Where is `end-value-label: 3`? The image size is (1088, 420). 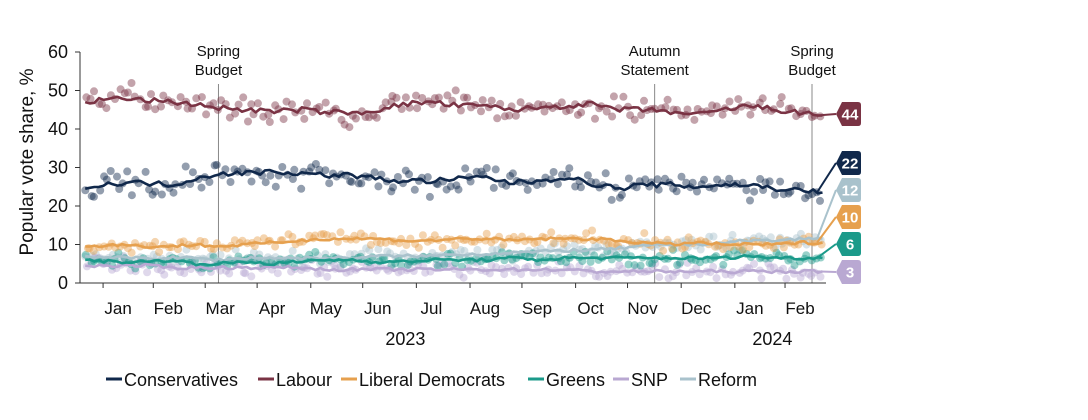 end-value-label: 3 is located at coordinates (850, 273).